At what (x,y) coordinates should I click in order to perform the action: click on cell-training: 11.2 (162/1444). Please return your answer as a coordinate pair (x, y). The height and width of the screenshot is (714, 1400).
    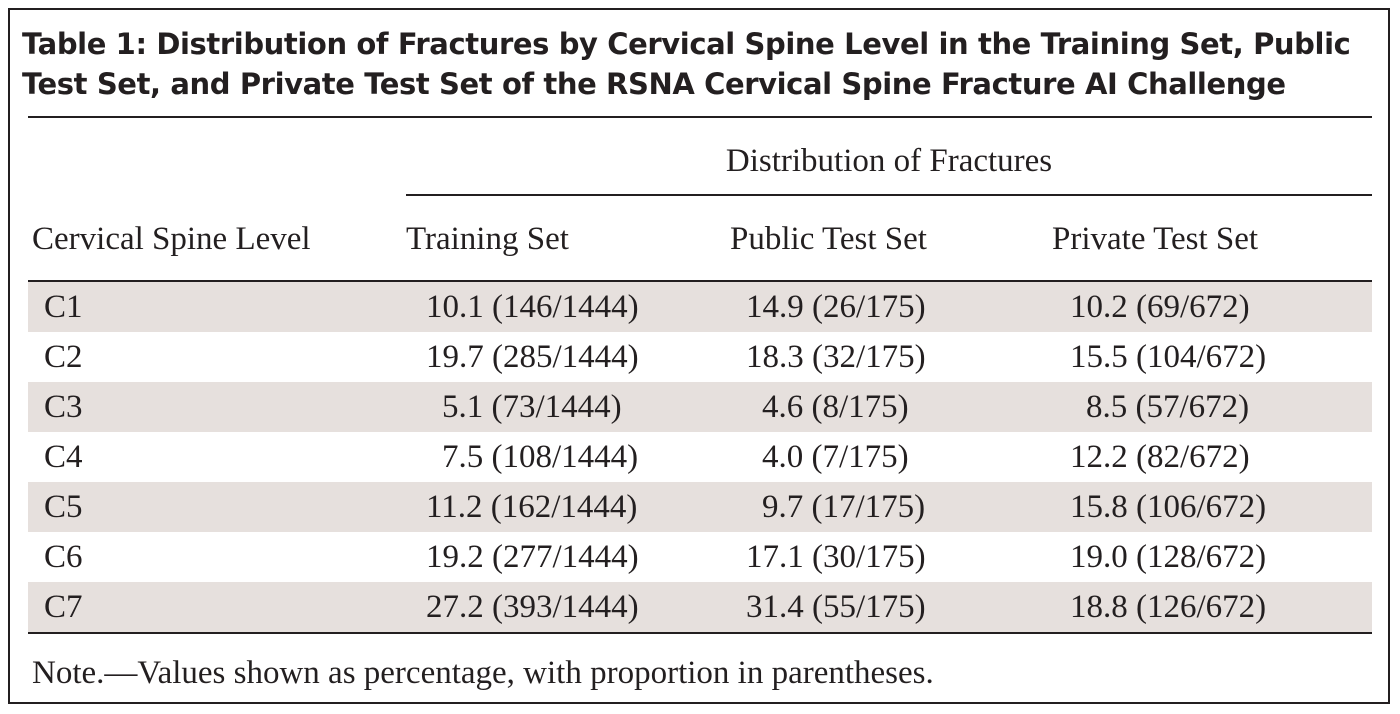
    Looking at the image, I should click on (532, 507).